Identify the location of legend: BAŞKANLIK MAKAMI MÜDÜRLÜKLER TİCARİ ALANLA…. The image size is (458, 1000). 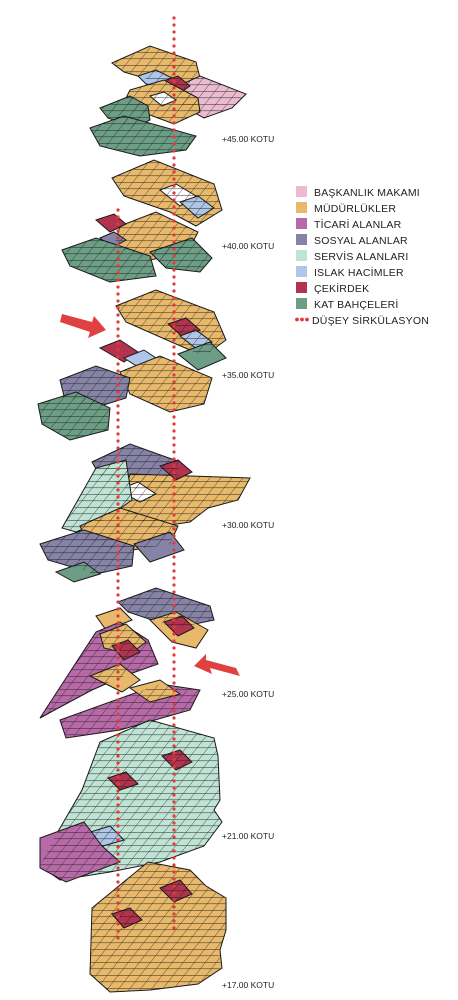
(362, 256).